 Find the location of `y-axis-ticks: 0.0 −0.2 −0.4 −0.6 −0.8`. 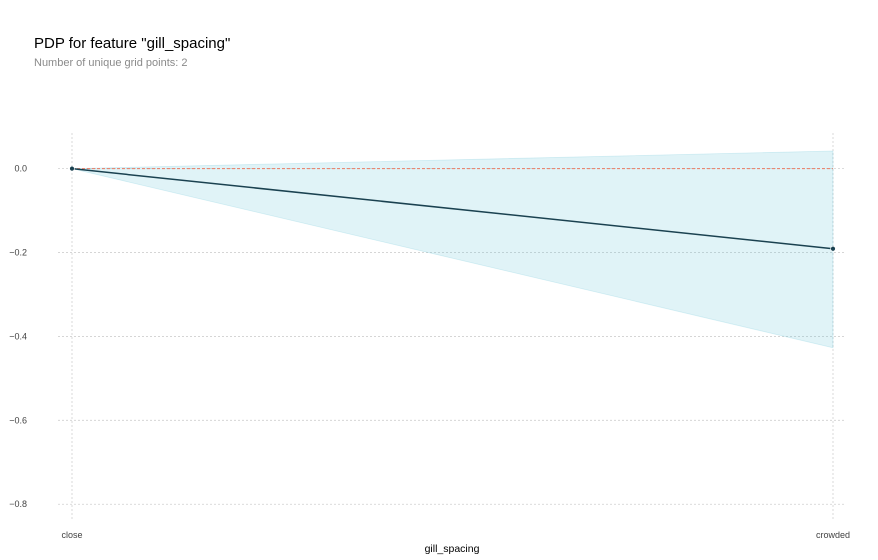

y-axis-ticks: 0.0 −0.2 −0.4 −0.6 −0.8 is located at coordinates (18, 337).